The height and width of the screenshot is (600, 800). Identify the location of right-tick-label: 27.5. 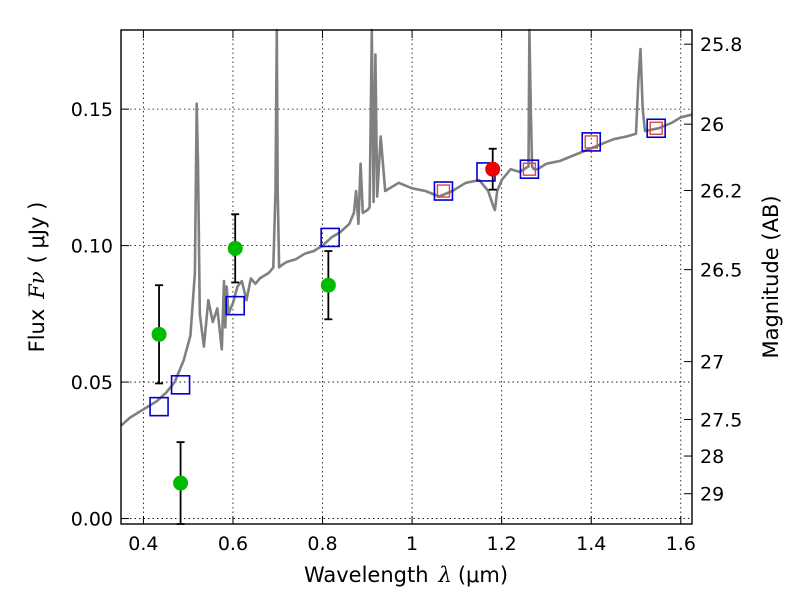
(721, 420).